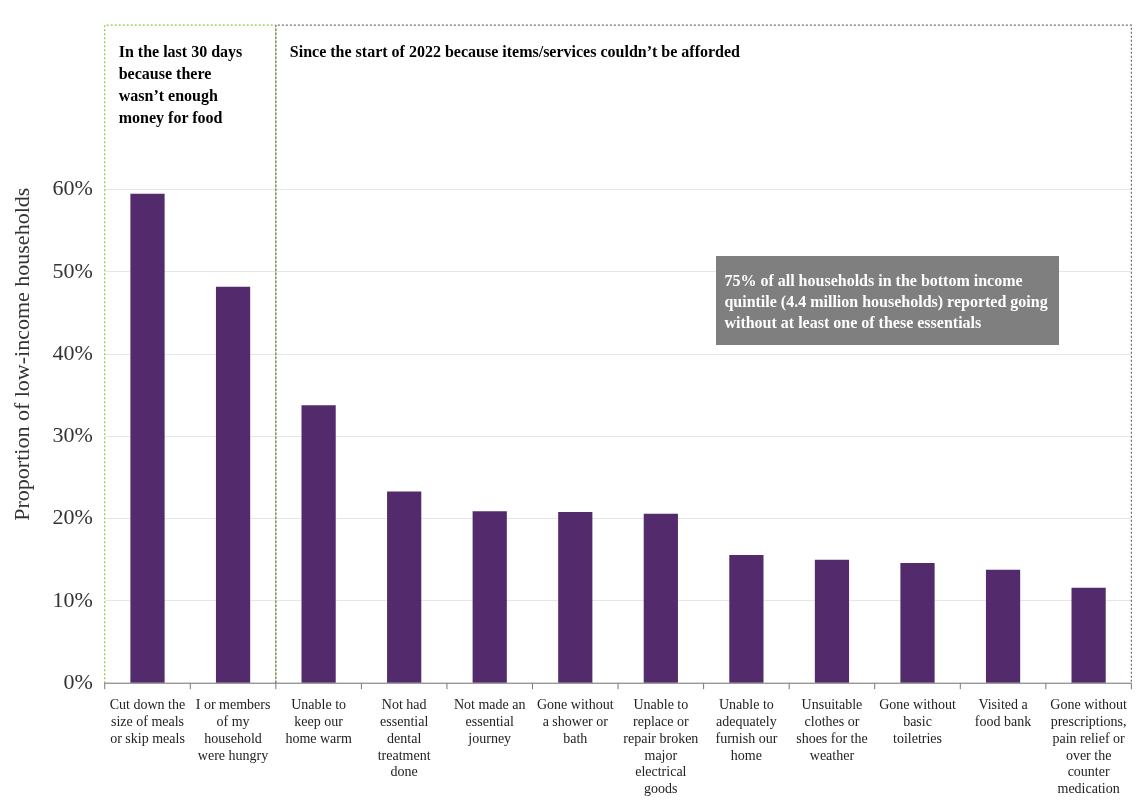 The image size is (1141, 812). Describe the element at coordinates (72, 270) in the screenshot. I see `y-tick-label: 50%` at that location.